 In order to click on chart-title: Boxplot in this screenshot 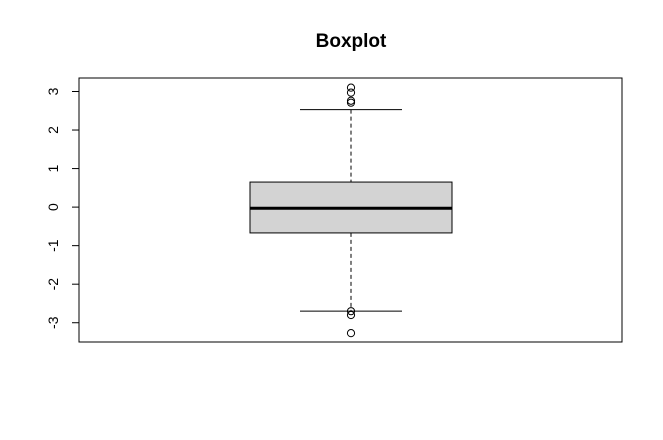, I will do `click(351, 41)`.